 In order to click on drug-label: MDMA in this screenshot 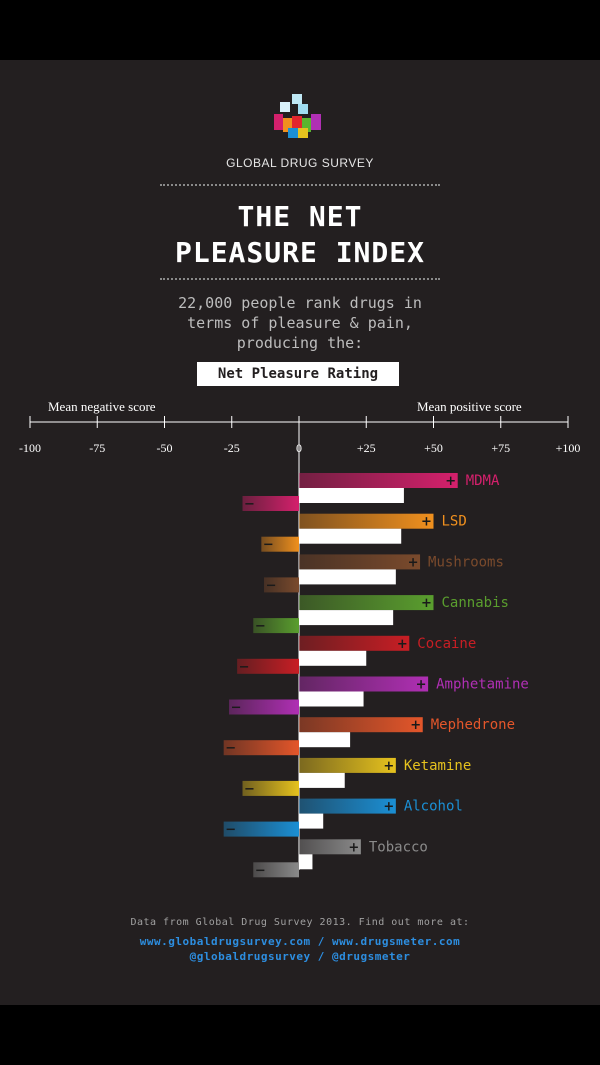, I will do `click(483, 481)`.